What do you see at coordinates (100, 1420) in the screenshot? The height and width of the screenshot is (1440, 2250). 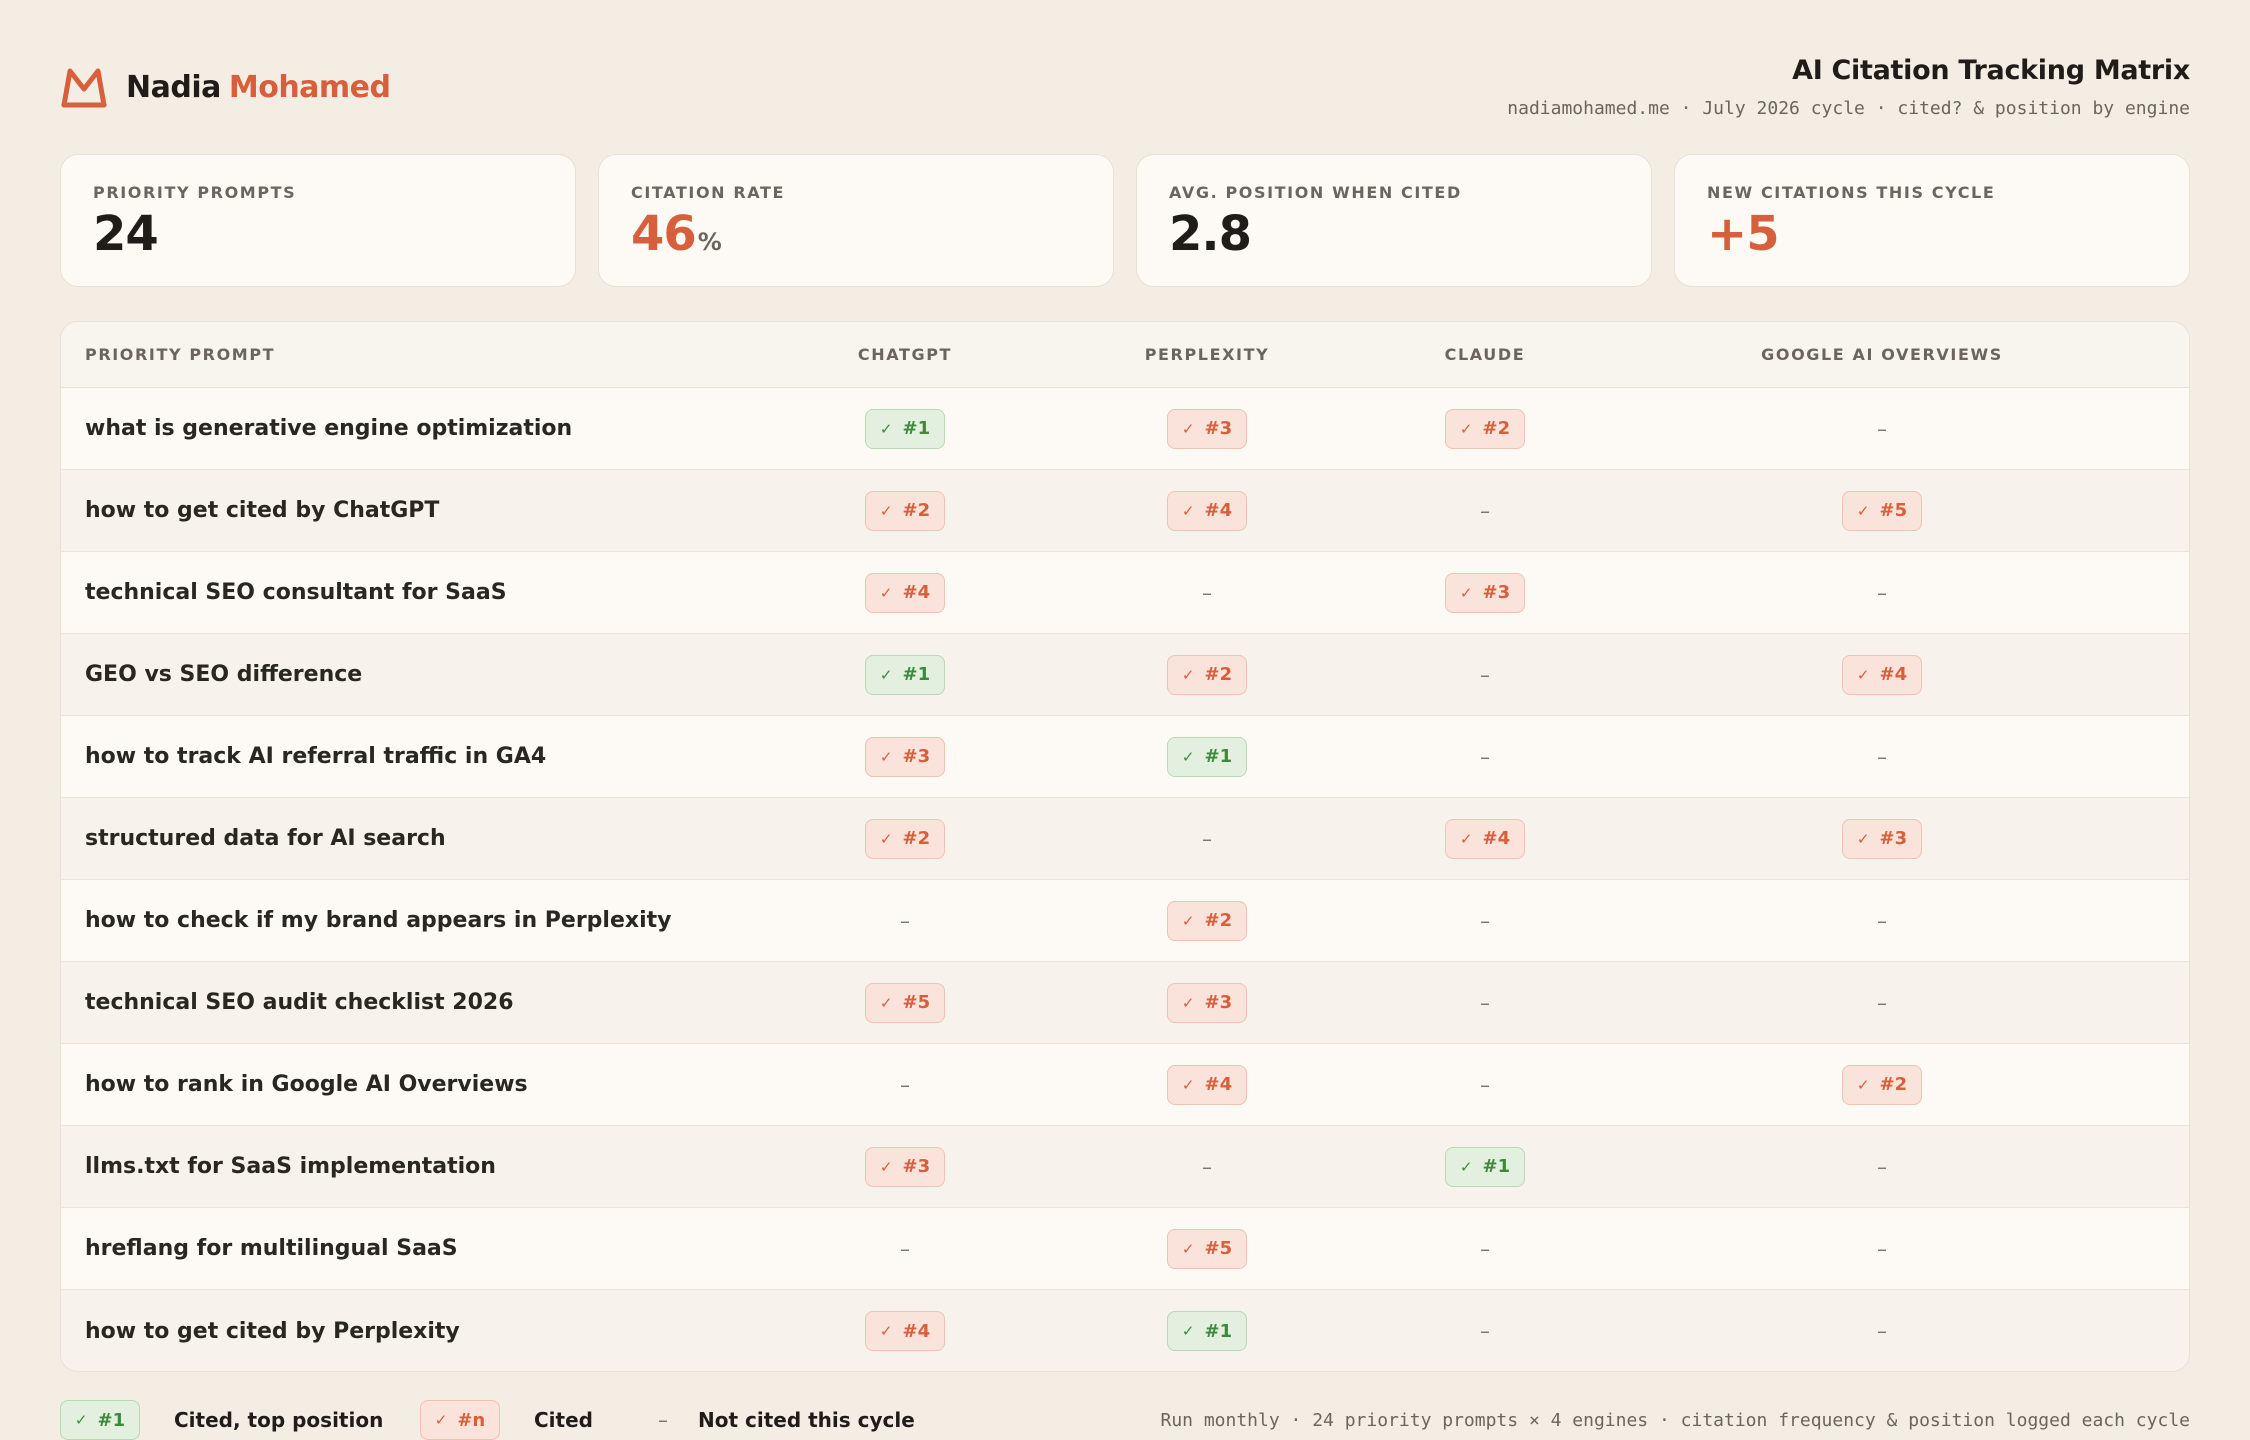 I see `legend-pill-top: ✓ #1` at bounding box center [100, 1420].